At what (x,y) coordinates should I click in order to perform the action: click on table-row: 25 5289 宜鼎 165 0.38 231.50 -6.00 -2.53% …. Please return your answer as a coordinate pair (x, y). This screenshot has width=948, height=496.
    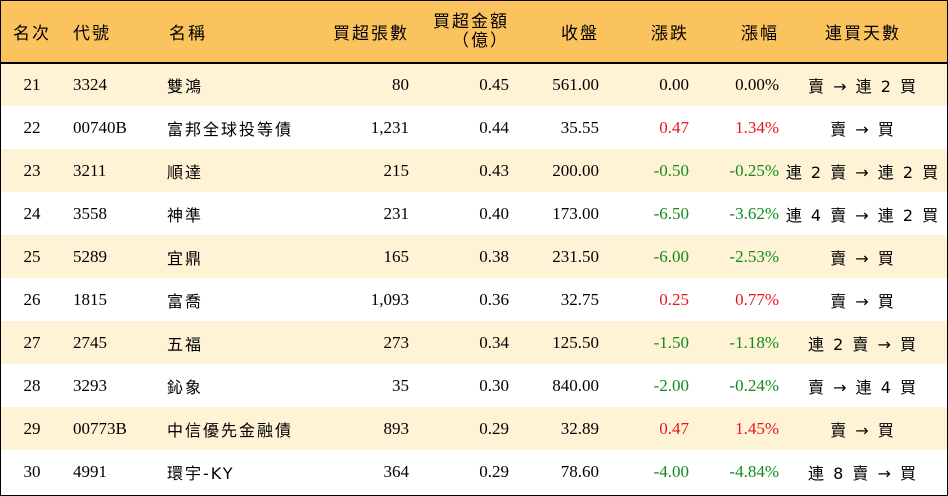
    Looking at the image, I should click on (474, 256).